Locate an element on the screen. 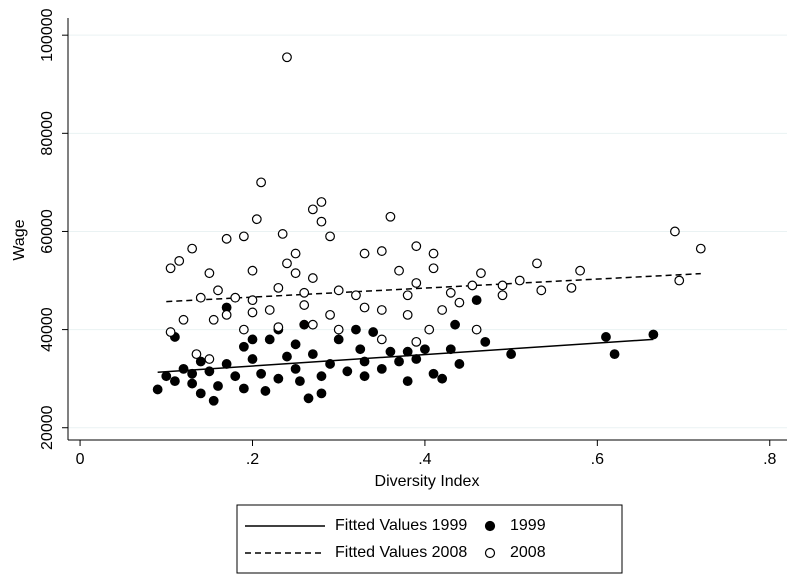 This screenshot has width=788, height=575. x-tick-label: .2 is located at coordinates (252, 459).